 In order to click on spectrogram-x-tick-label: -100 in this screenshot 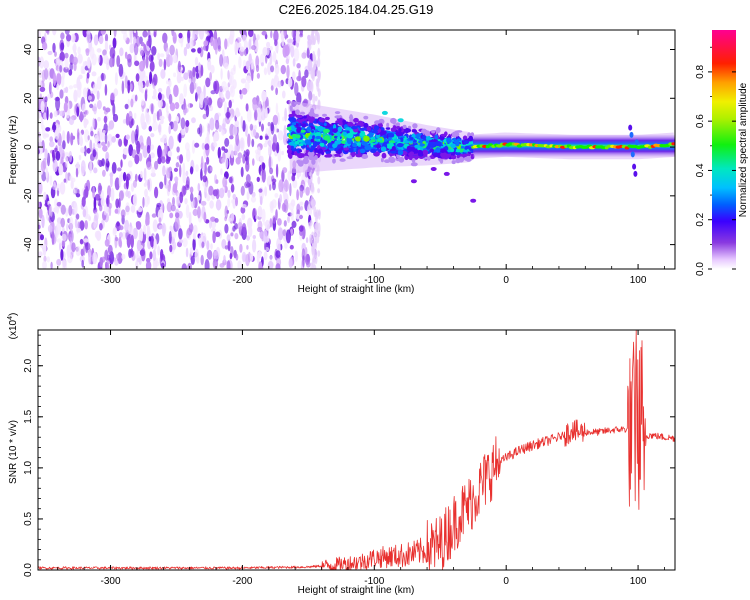, I will do `click(374, 280)`.